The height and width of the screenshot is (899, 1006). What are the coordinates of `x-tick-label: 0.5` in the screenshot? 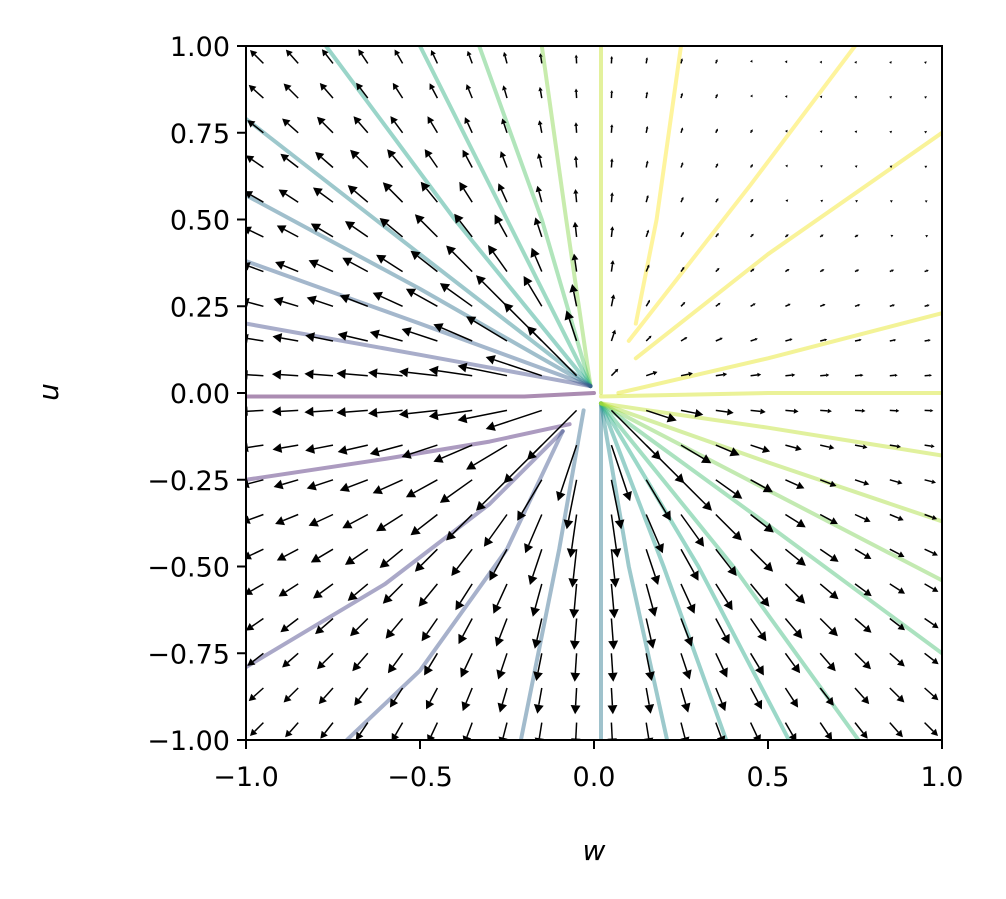 It's located at (768, 777).